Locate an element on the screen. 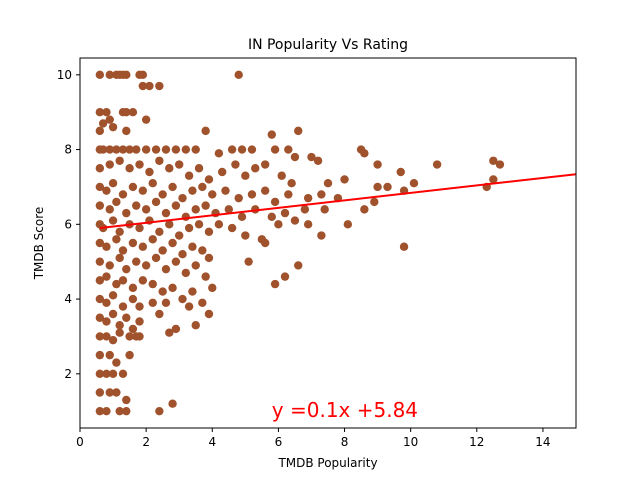 This screenshot has height=480, width=640. x-tick-label: 2 is located at coordinates (146, 442).